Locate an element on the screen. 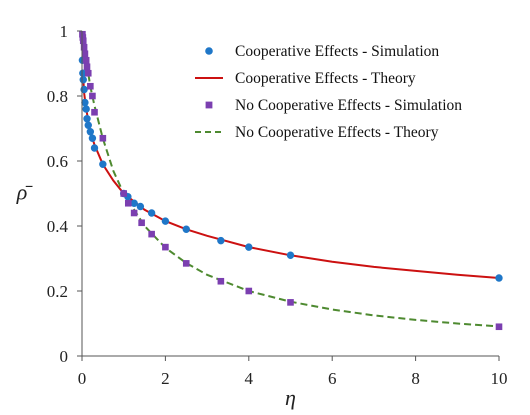 The height and width of the screenshot is (415, 530). legend-label: No Cooperative Effects - Theory is located at coordinates (337, 132).